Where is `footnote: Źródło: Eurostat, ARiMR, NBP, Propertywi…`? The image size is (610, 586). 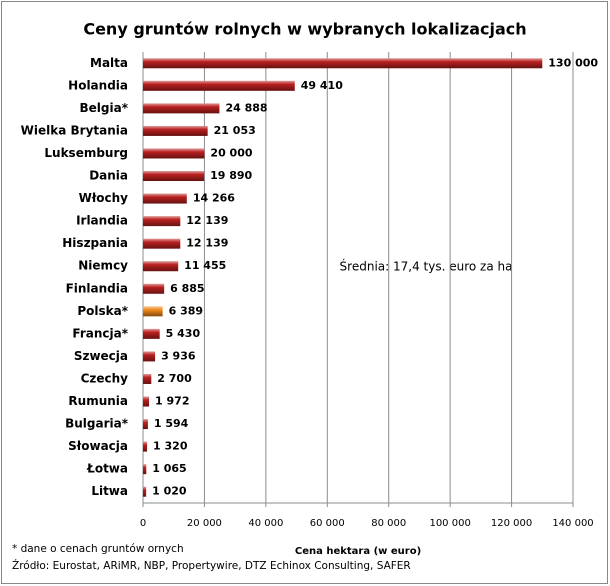 footnote: Źródło: Eurostat, ARiMR, NBP, Propertywi… is located at coordinates (211, 565).